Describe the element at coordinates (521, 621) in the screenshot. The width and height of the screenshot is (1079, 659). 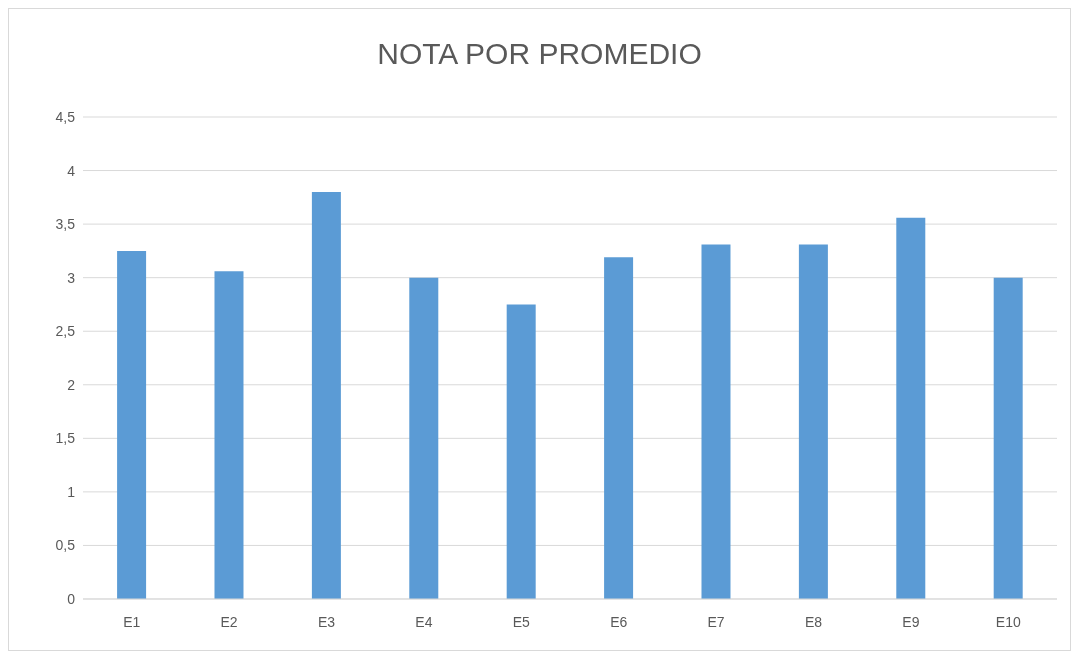
I see `x-tick-label: E5` at that location.